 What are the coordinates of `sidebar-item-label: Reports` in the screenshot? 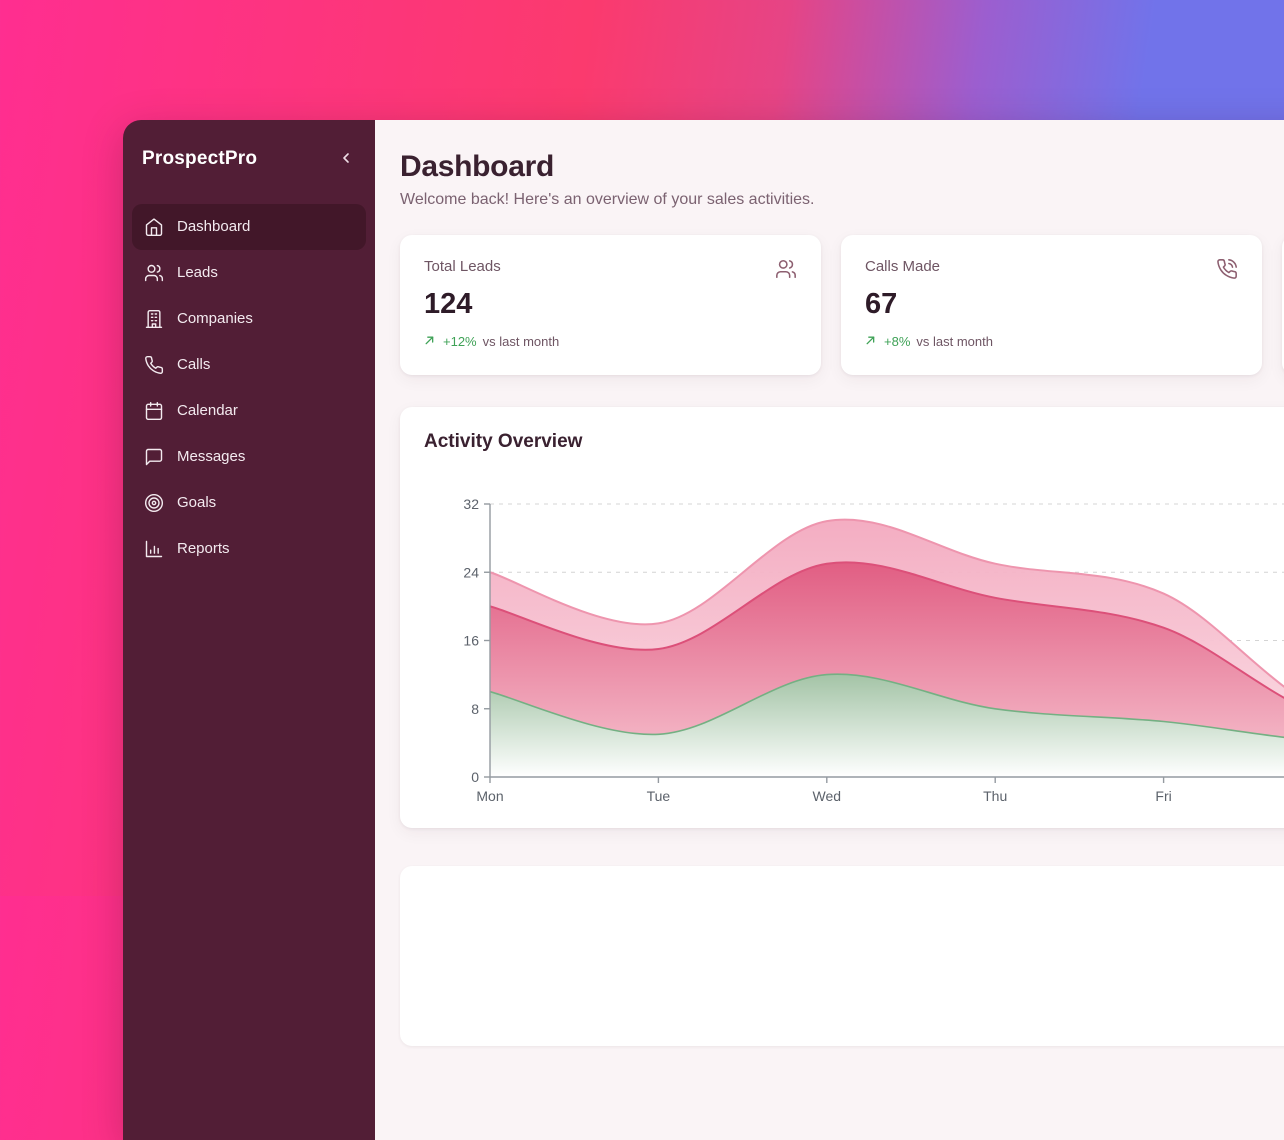 It's located at (203, 548).